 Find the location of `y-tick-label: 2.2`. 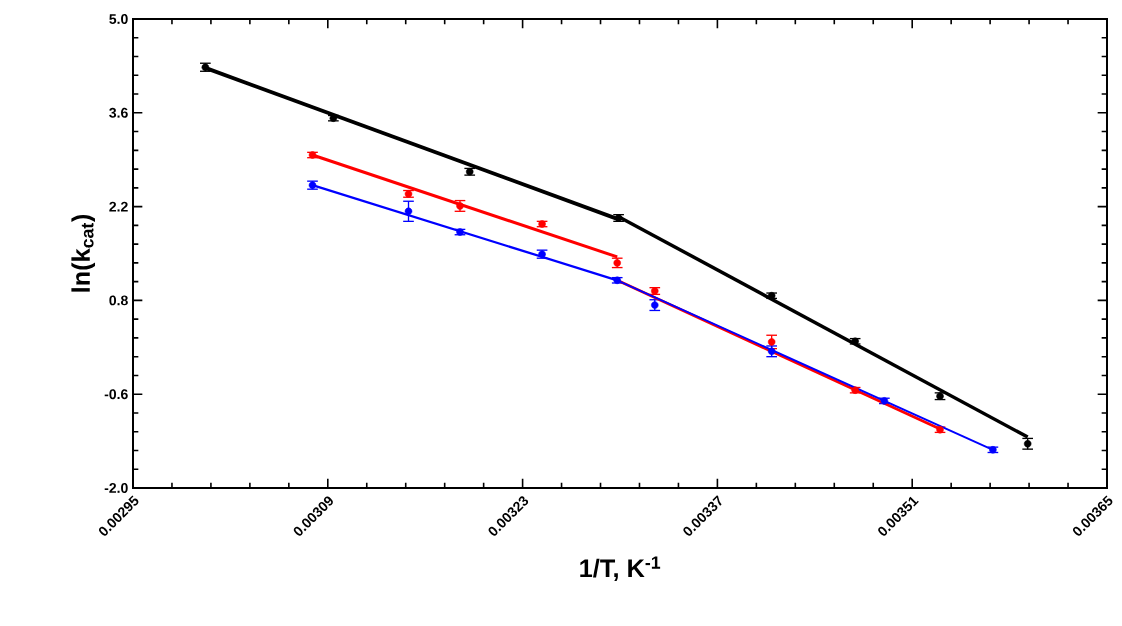

y-tick-label: 2.2 is located at coordinates (118, 206).